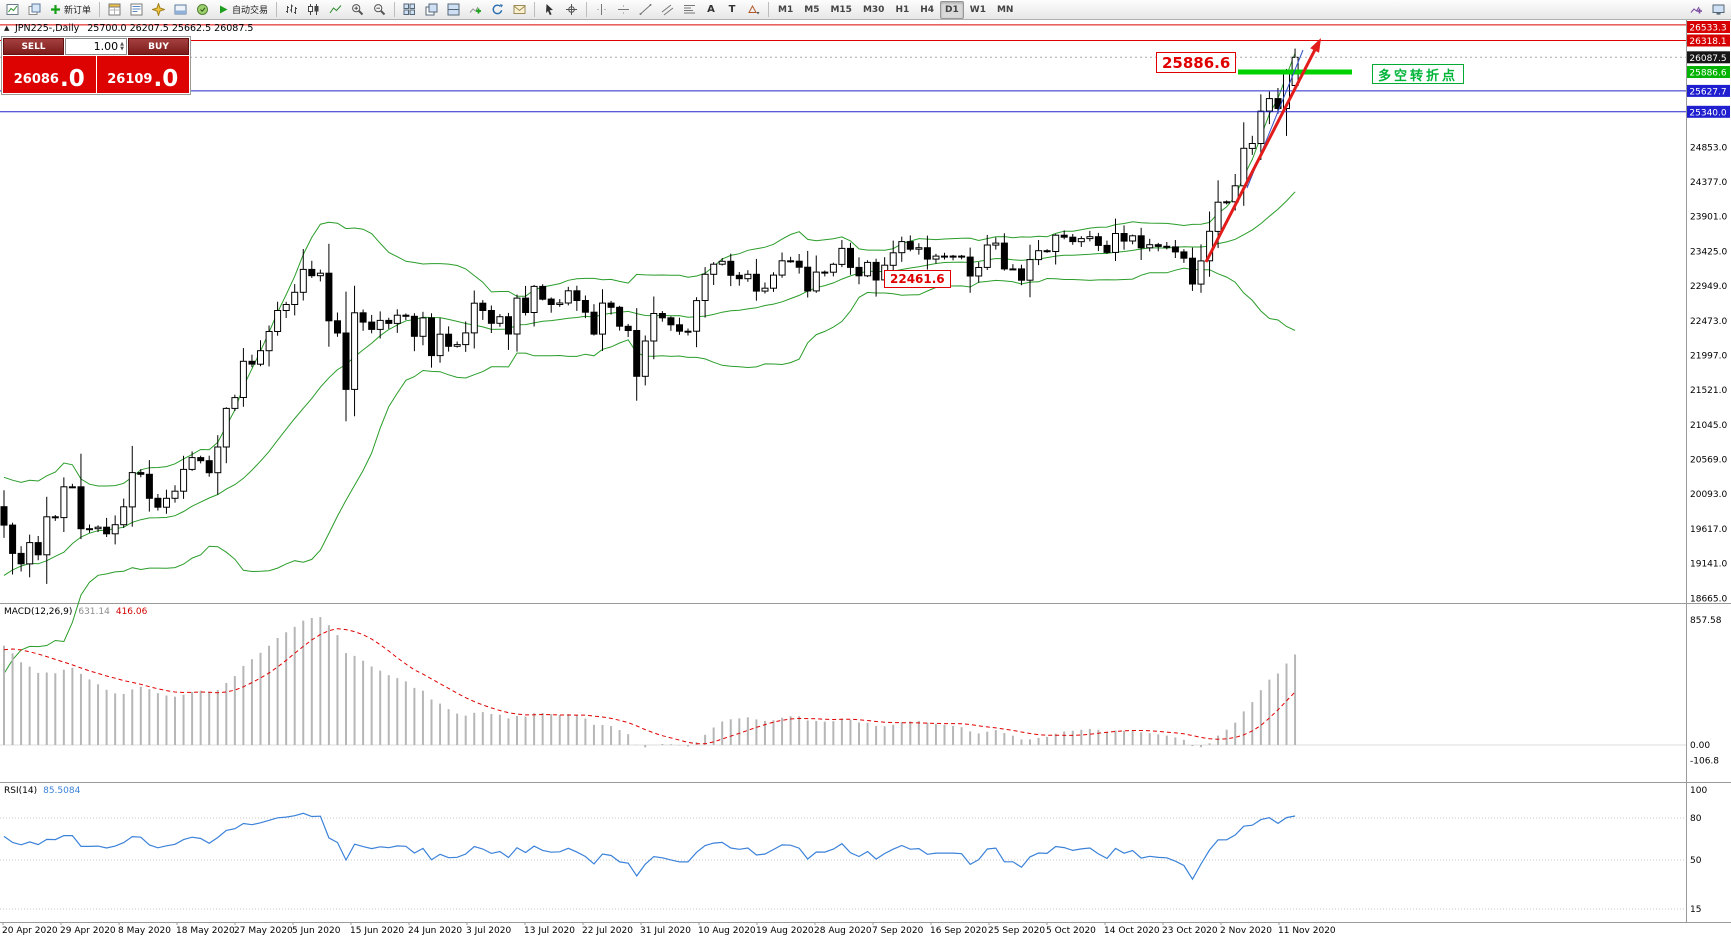 Image resolution: width=1731 pixels, height=936 pixels. I want to click on shapes-tool-button, so click(753, 10).